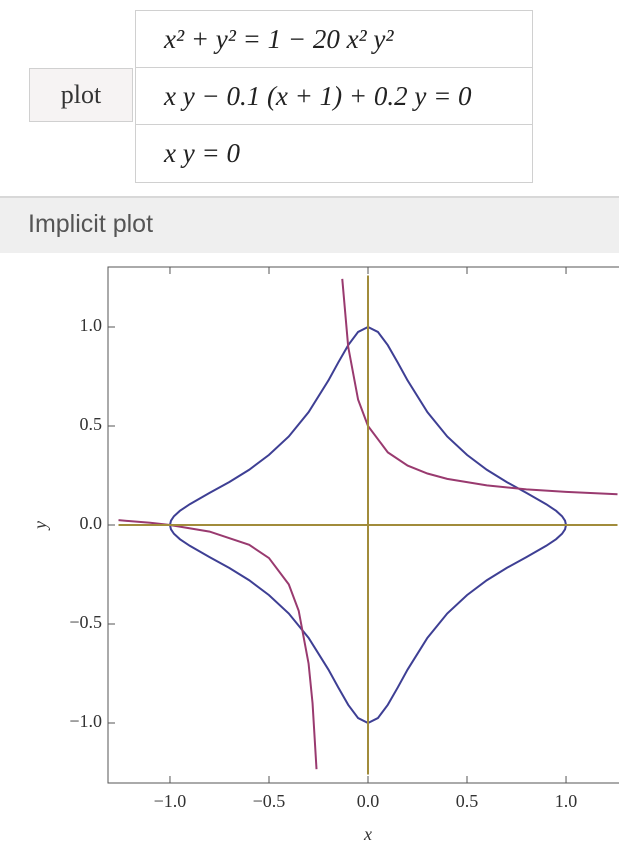 The image size is (619, 853). What do you see at coordinates (566, 801) in the screenshot?
I see `x-tick-label: 1.0` at bounding box center [566, 801].